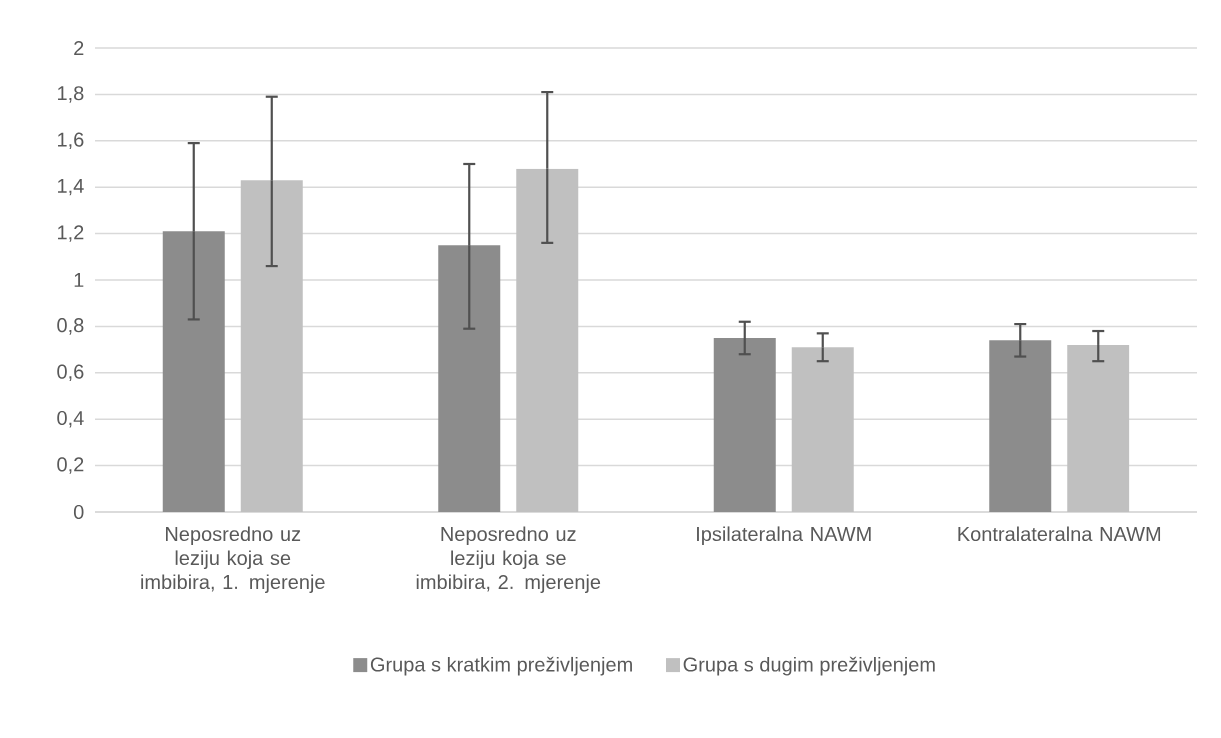 This screenshot has width=1221, height=738. Describe the element at coordinates (233, 560) in the screenshot. I see `x-tick-label: Neposredno uz leziju koja se imbibira, 1. mjerenje` at that location.